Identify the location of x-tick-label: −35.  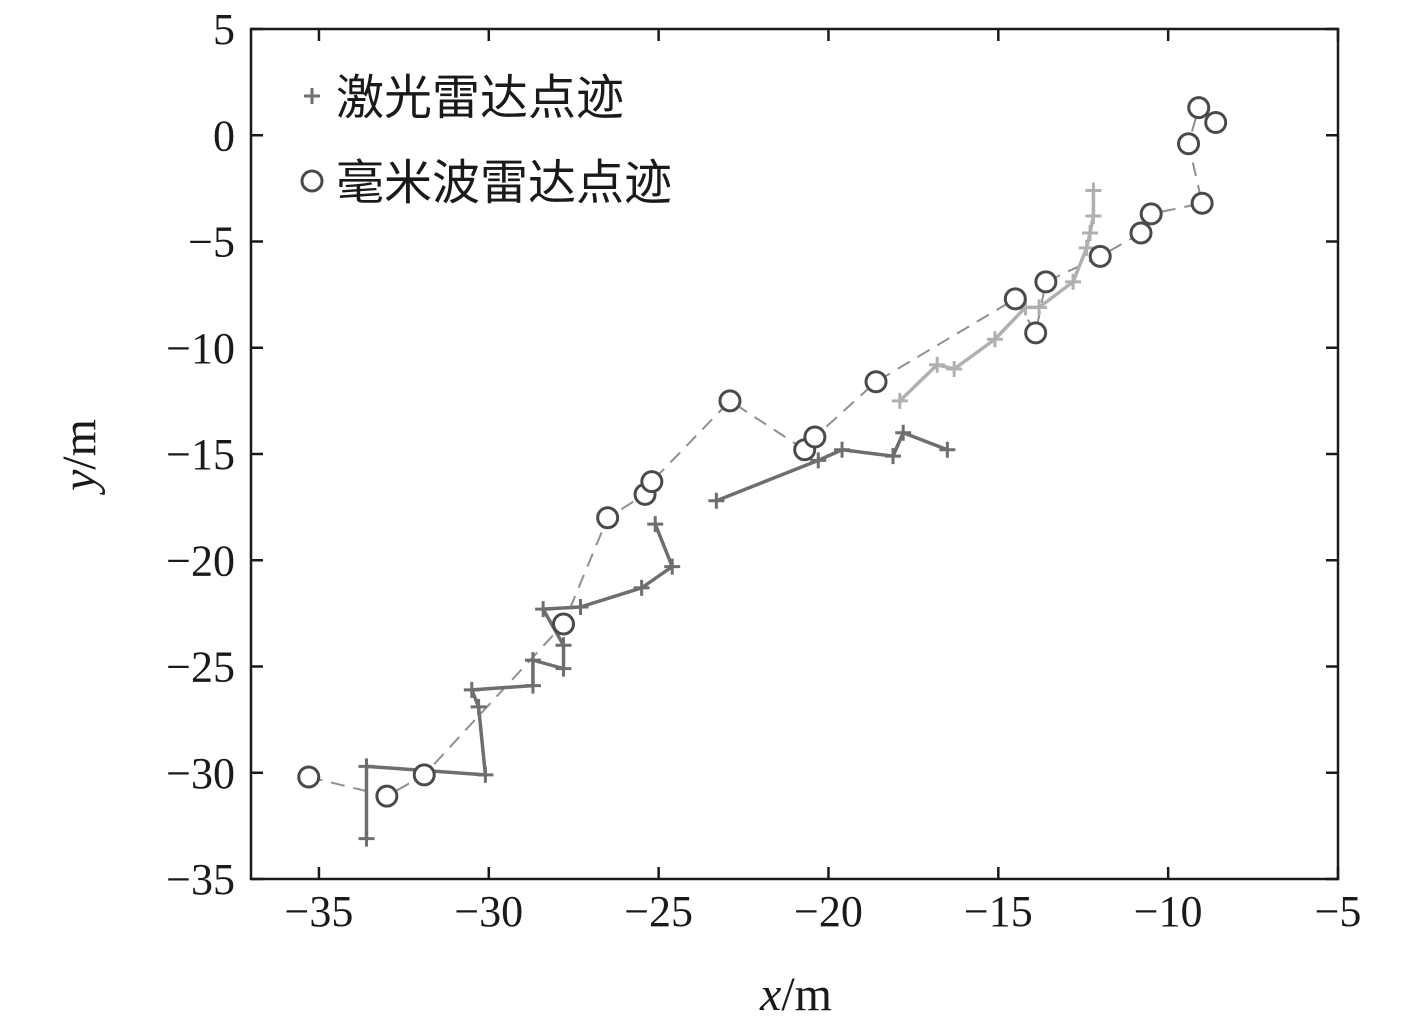
(319, 911).